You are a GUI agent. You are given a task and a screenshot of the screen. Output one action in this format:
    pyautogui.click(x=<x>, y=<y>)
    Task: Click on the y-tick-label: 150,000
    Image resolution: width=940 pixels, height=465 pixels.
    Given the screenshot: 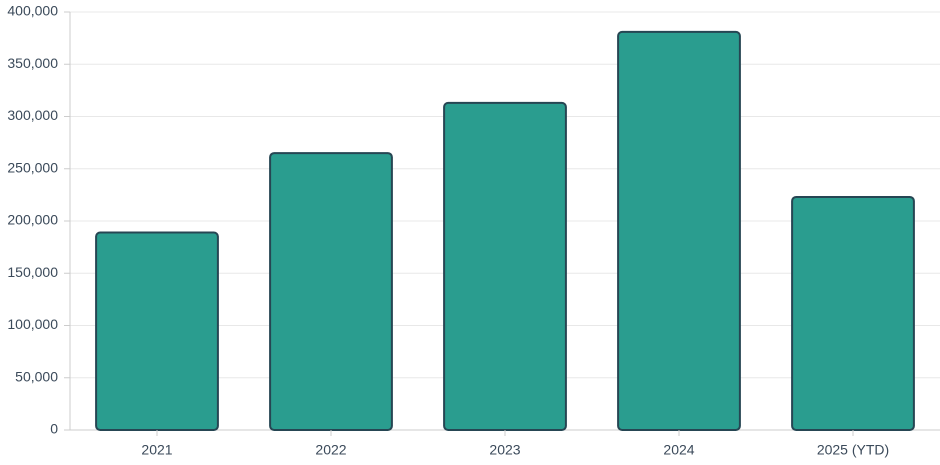 What is the action you would take?
    pyautogui.click(x=32, y=272)
    